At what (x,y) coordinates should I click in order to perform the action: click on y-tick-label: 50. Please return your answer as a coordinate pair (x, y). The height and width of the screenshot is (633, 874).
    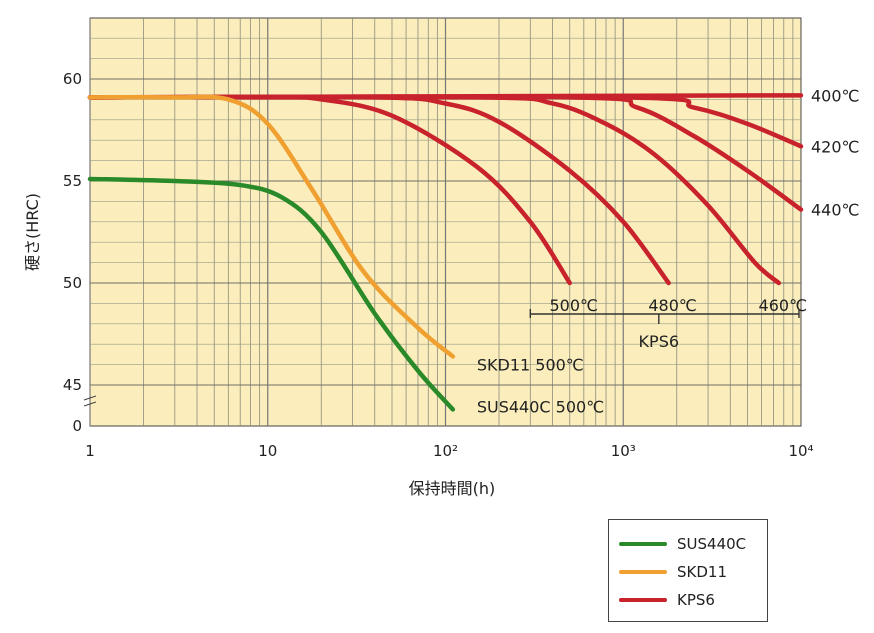
    Looking at the image, I should click on (72, 283).